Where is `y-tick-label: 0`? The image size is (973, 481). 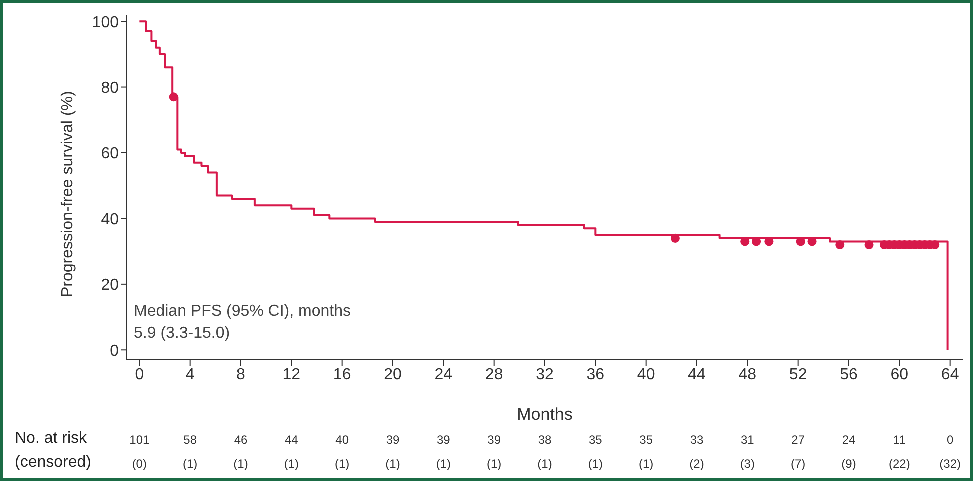 y-tick-label: 0 is located at coordinates (115, 351).